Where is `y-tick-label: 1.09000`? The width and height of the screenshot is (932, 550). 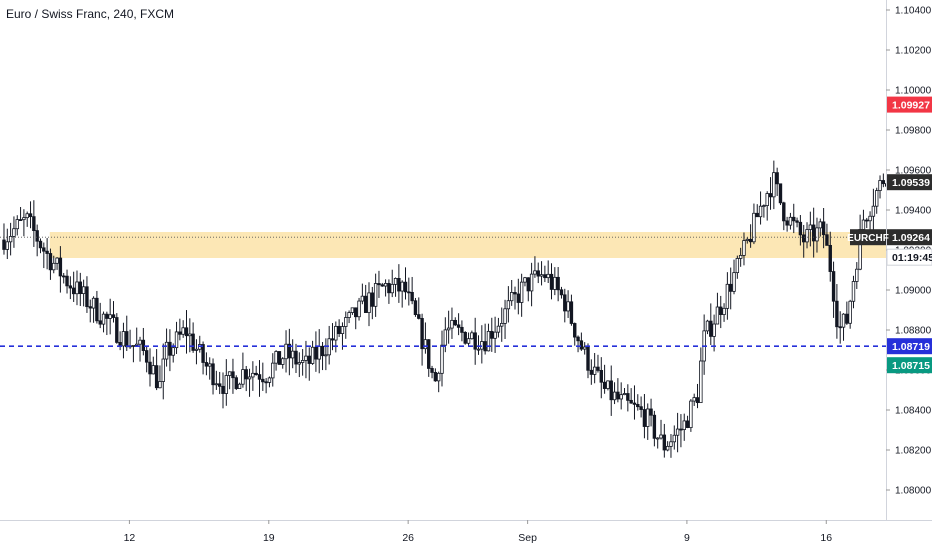 y-tick-label: 1.09000 is located at coordinates (913, 291).